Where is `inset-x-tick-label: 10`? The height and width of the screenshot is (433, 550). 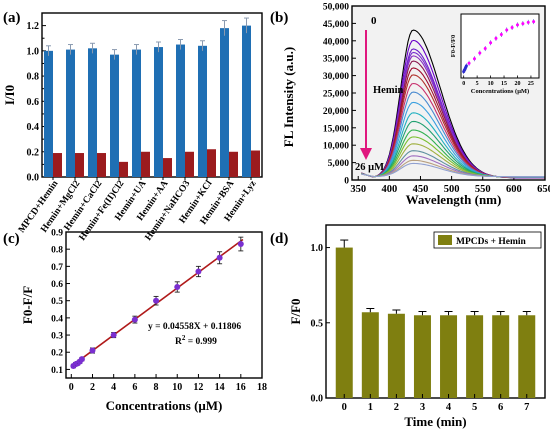 inset-x-tick-label: 10 is located at coordinates (491, 84).